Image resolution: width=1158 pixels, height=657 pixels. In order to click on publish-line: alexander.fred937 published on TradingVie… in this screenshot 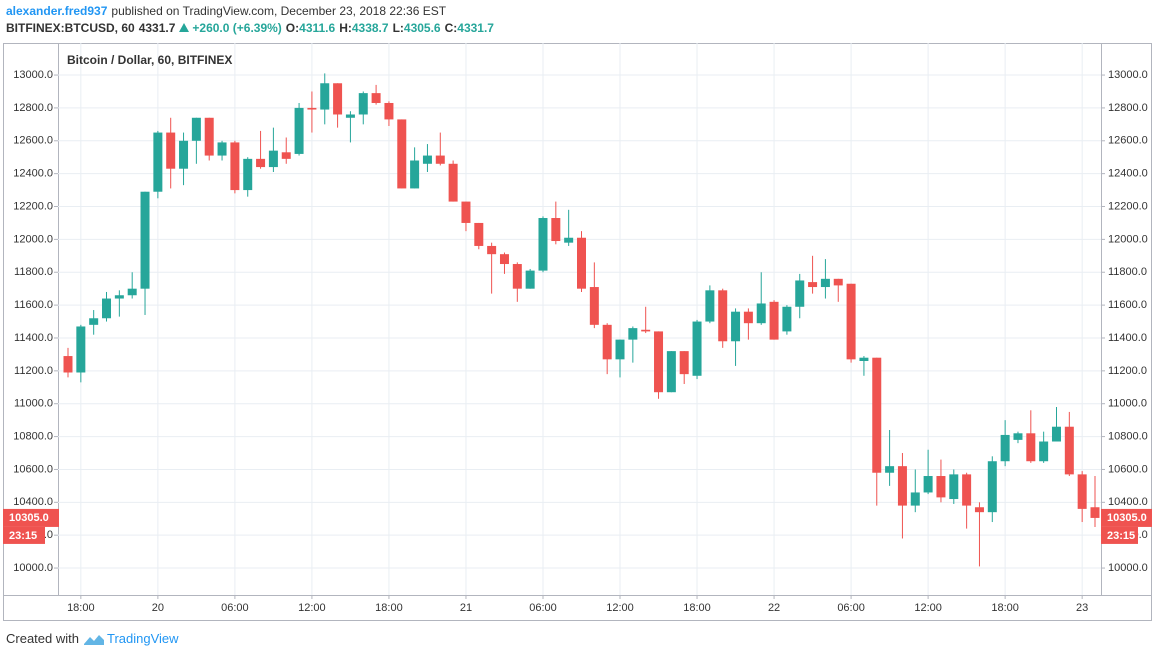, I will do `click(228, 11)`.